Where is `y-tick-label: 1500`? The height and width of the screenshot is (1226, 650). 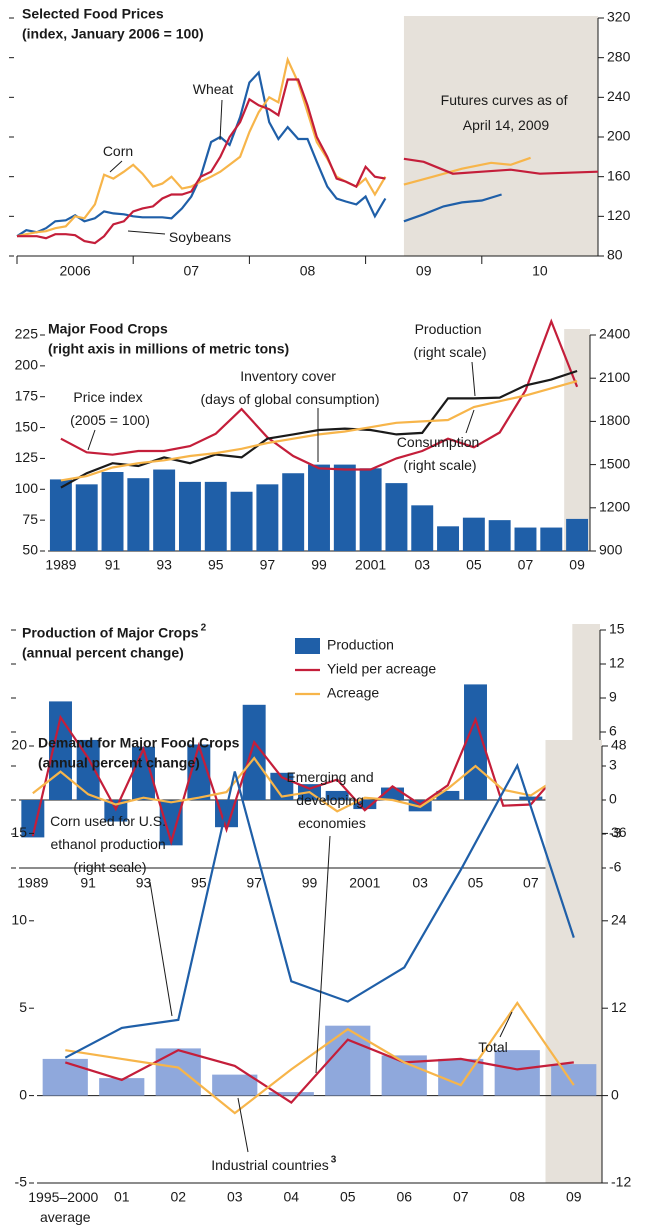
y-tick-label: 1500 is located at coordinates (614, 463).